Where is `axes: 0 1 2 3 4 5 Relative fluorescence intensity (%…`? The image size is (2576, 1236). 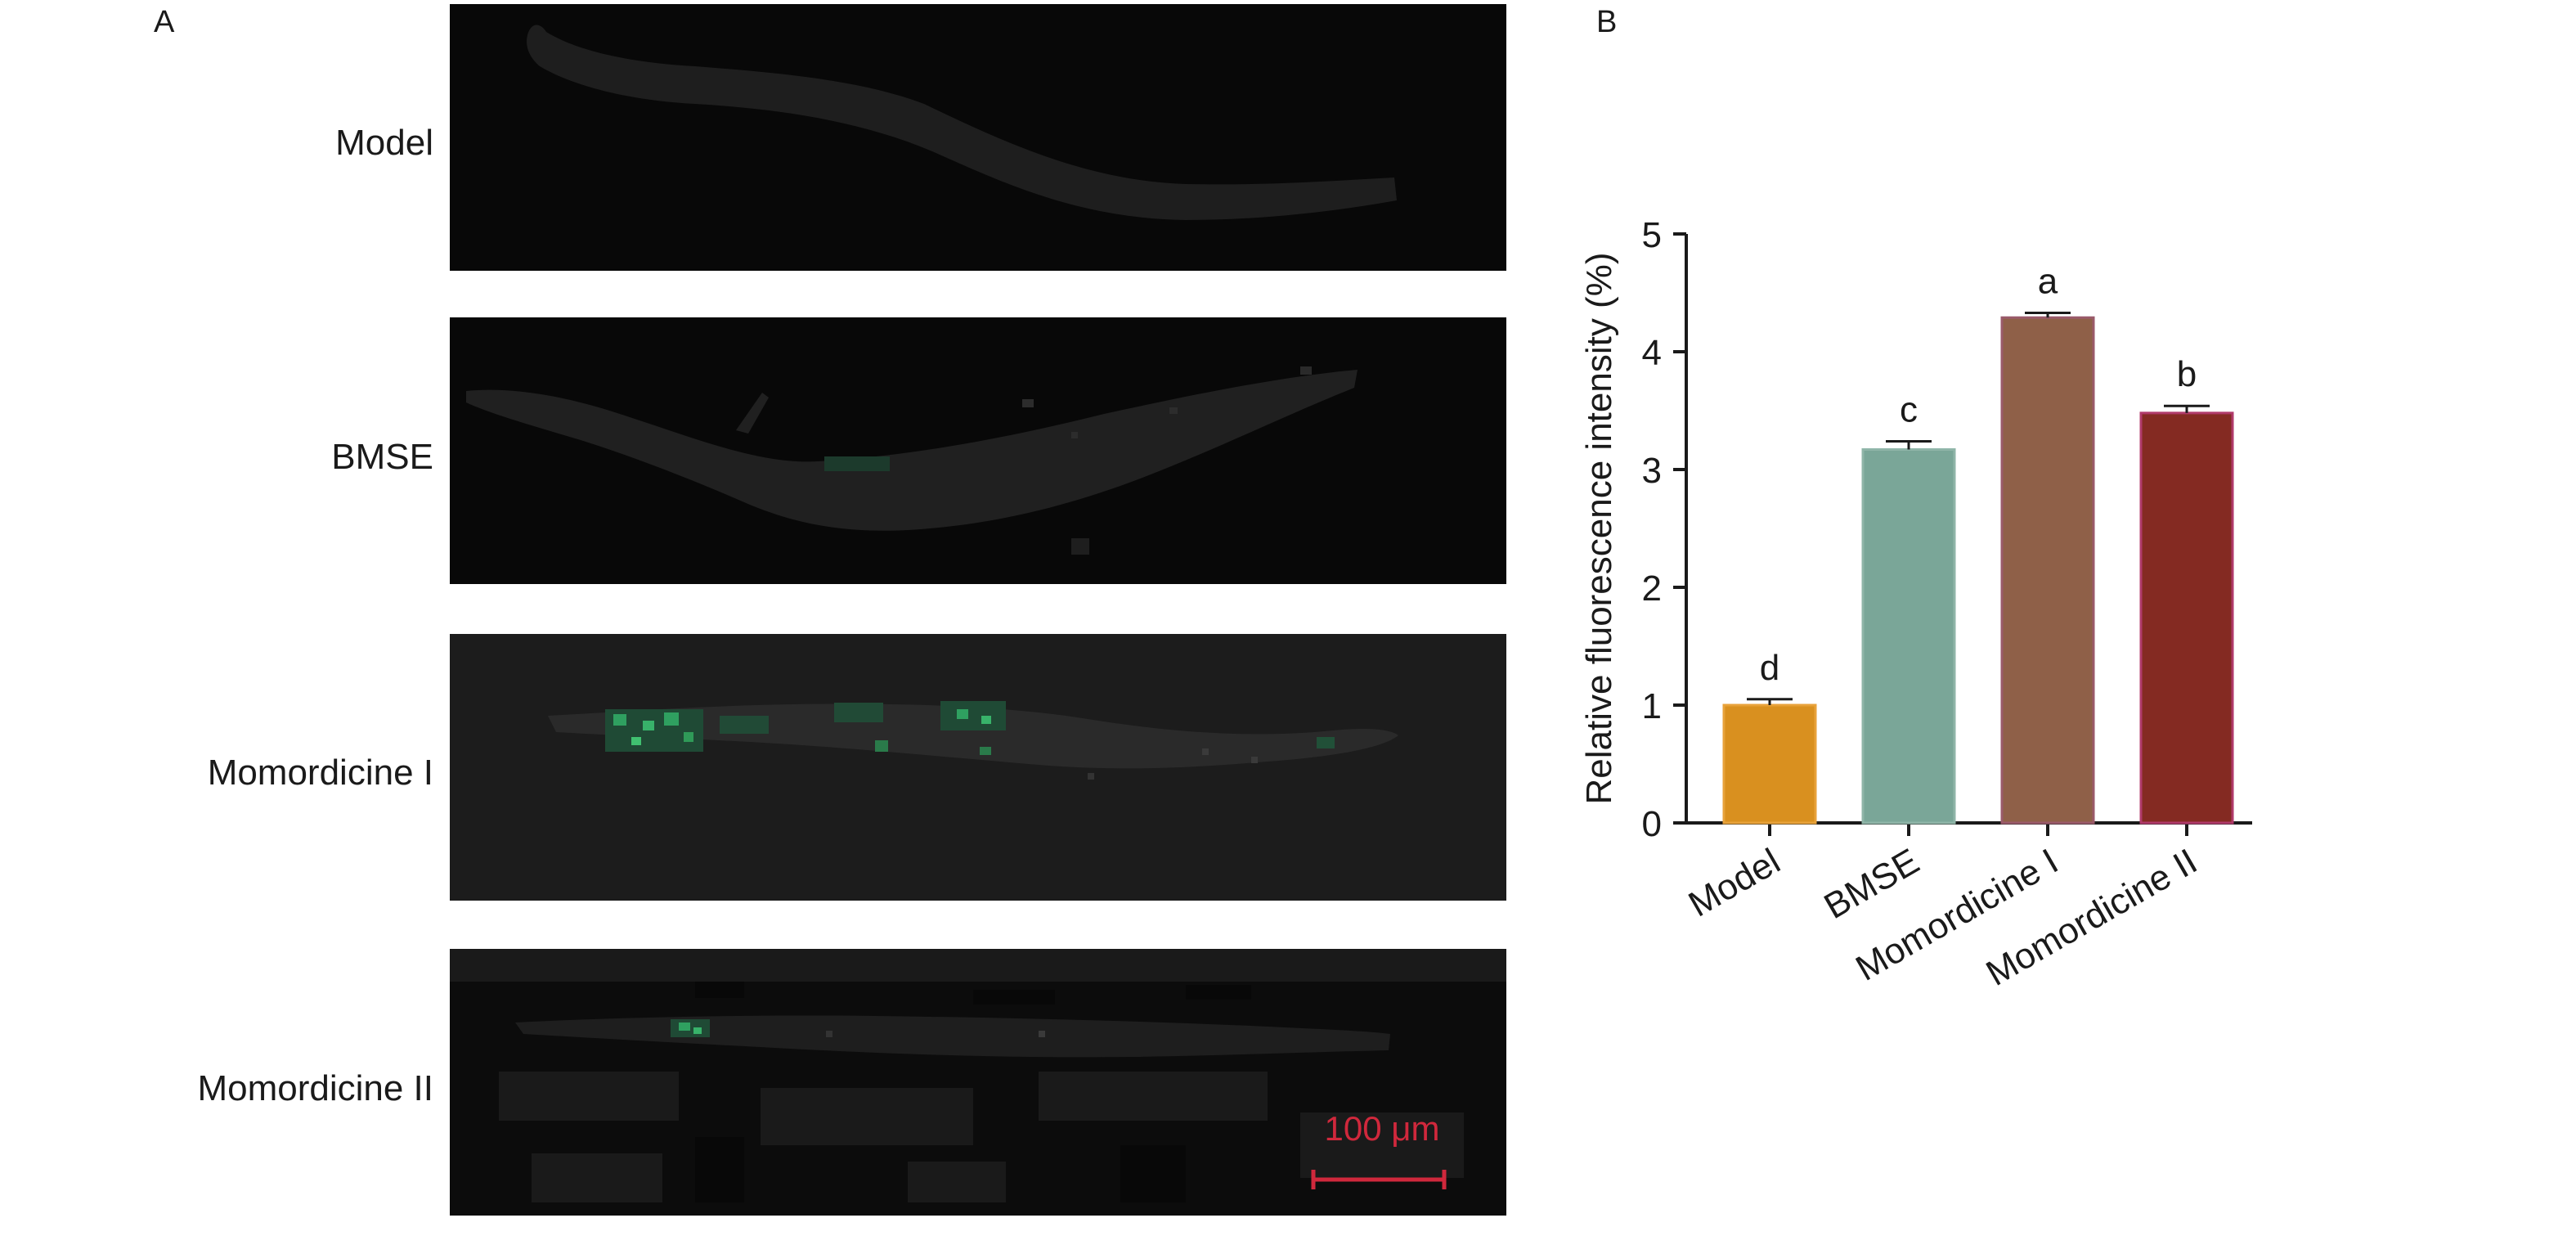
axes: 0 1 2 3 4 5 Relative fluorescence intensity (%… is located at coordinates (1916, 529).